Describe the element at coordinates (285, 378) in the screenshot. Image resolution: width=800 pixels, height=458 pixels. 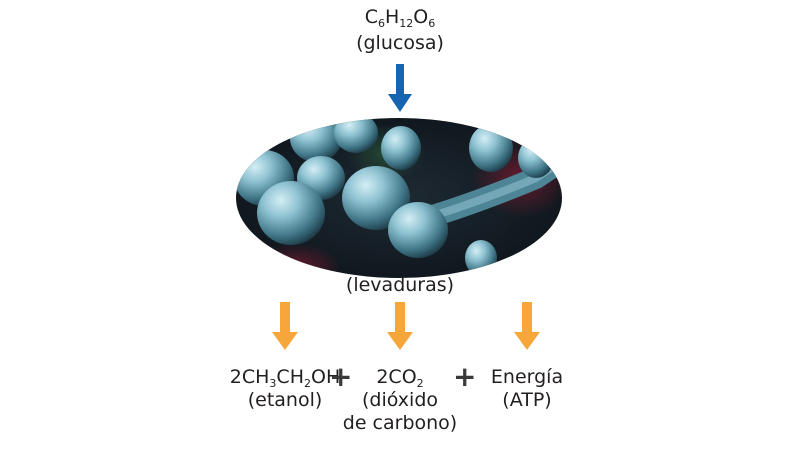
I see `ethanol-formula: 2CH3CH2OH` at that location.